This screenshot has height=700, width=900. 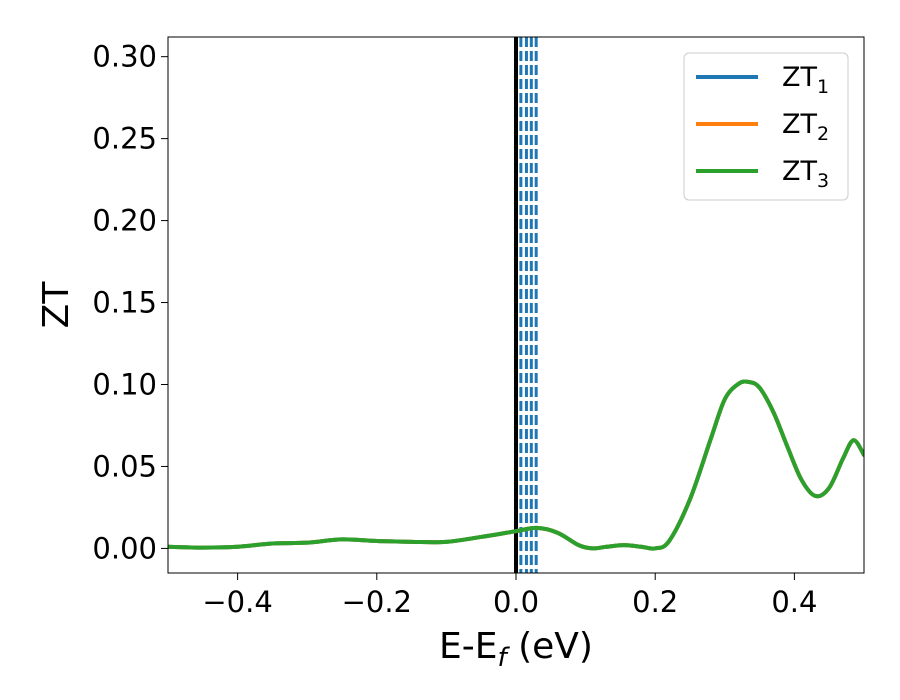 What do you see at coordinates (237, 602) in the screenshot?
I see `x-tick-label: −0.4` at bounding box center [237, 602].